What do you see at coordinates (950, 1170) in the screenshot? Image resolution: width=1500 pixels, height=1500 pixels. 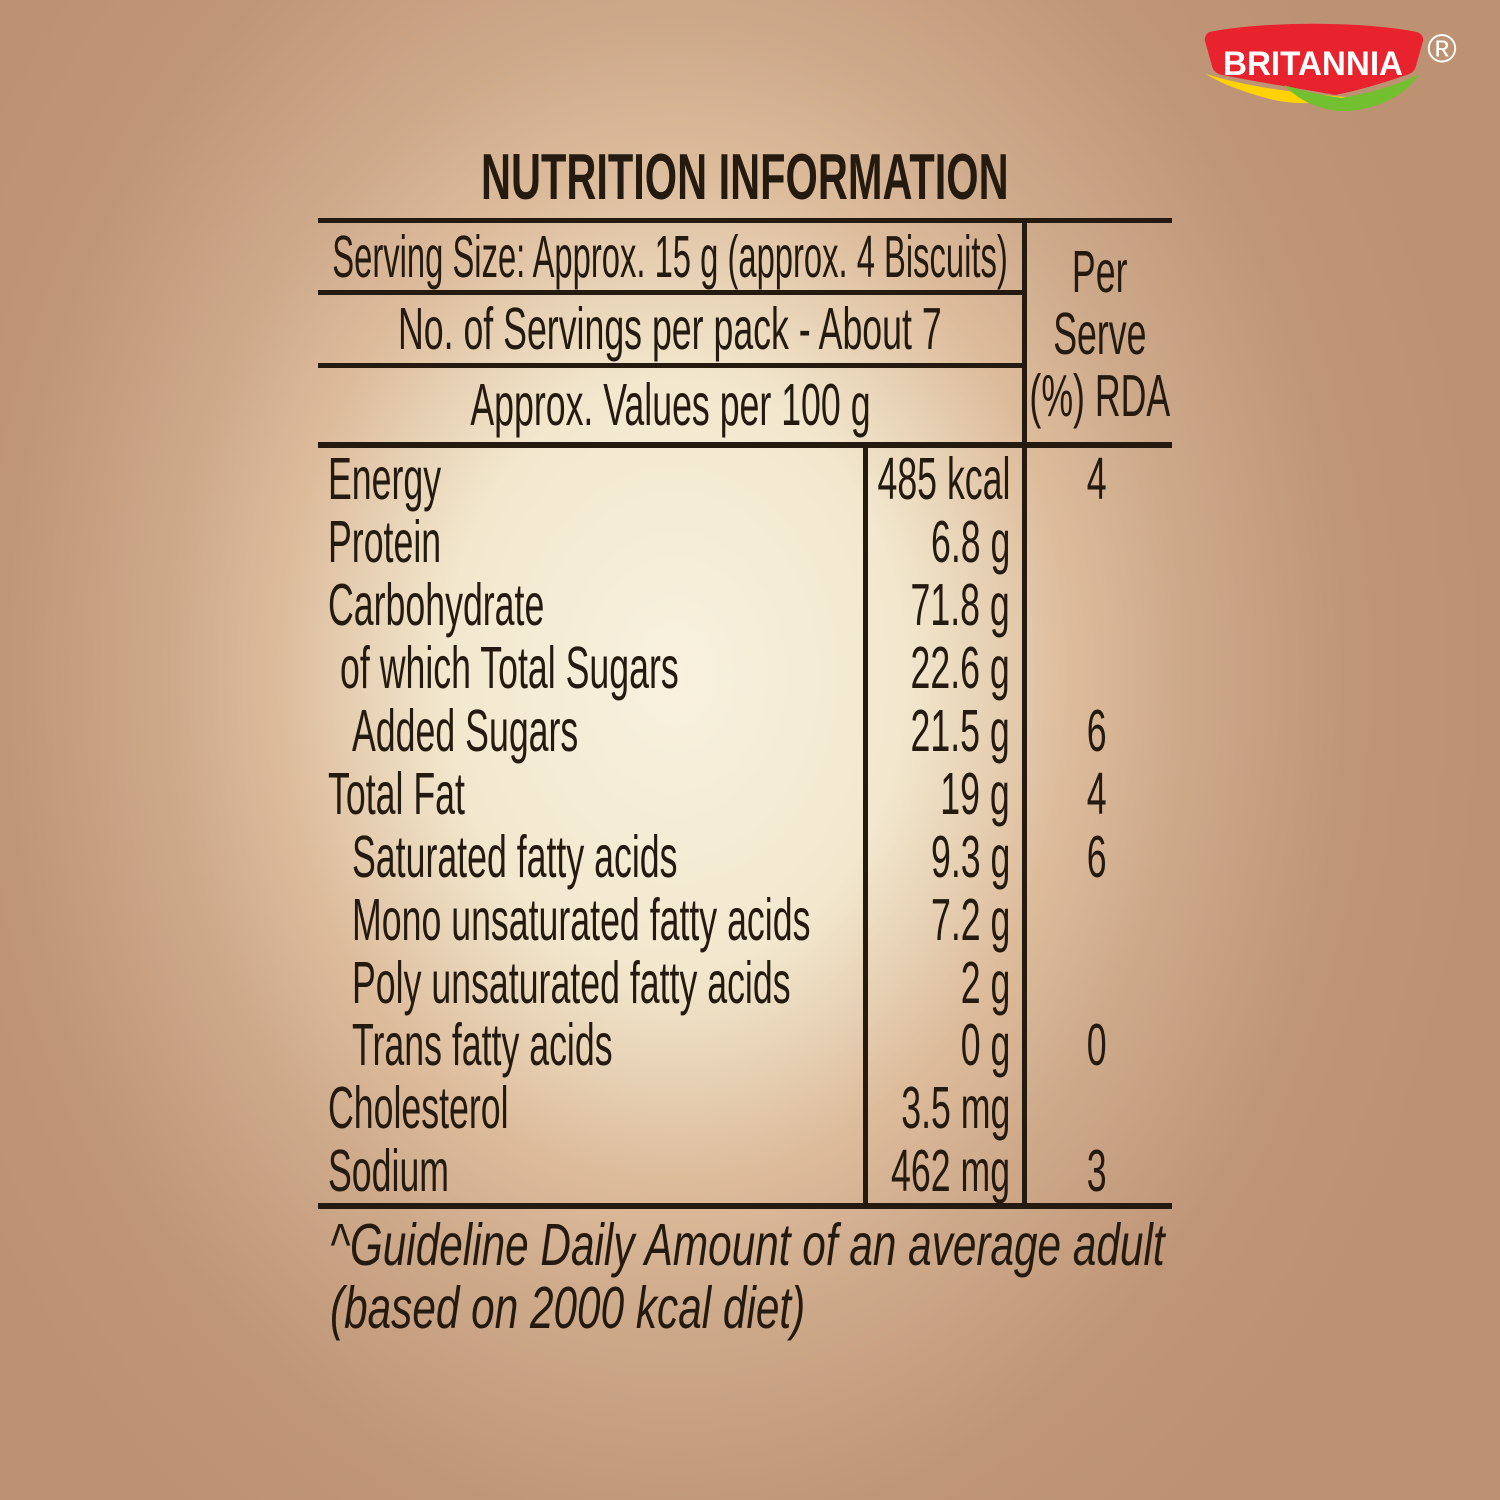 I see `nutrient-value: 462 mg` at bounding box center [950, 1170].